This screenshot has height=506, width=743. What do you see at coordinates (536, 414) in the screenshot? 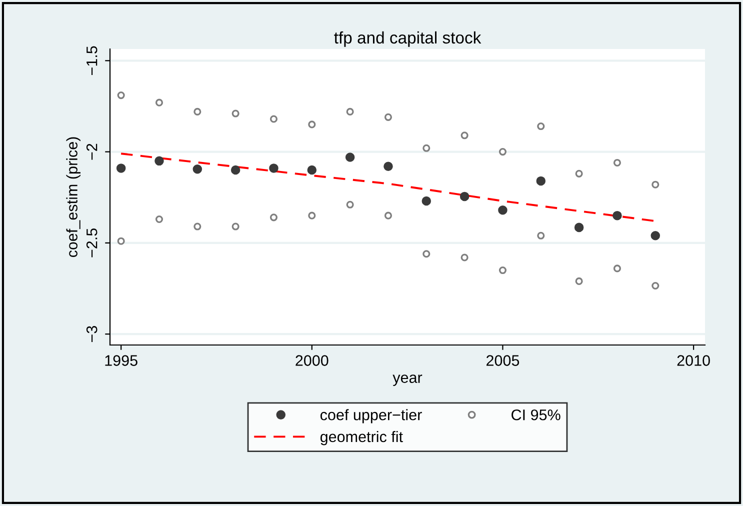
I see `legend-label: CI 95%` at bounding box center [536, 414].